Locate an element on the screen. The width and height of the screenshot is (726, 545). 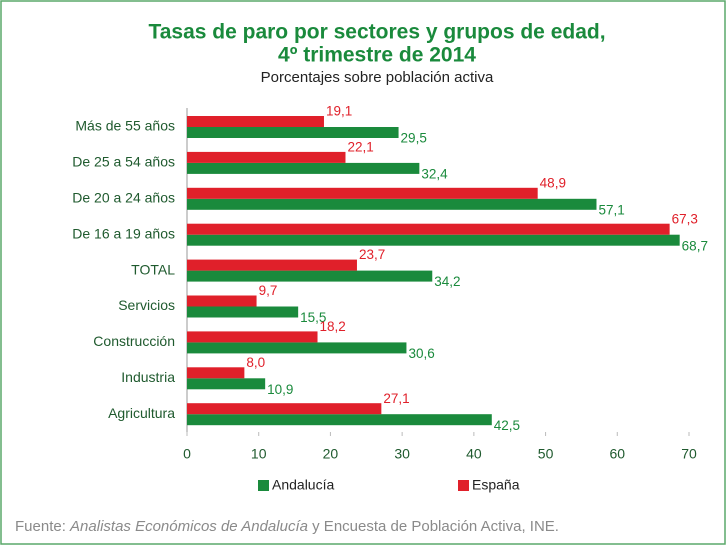
x-tick-label: 60 is located at coordinates (617, 454).